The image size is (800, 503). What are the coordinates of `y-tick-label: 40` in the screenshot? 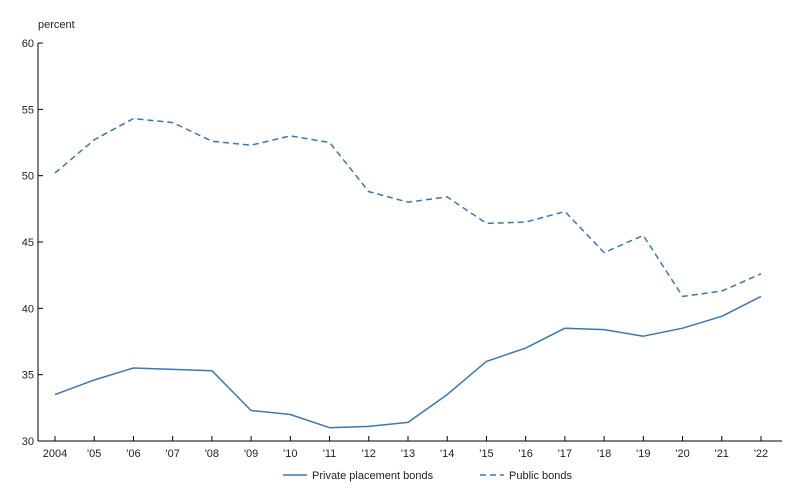 It's located at (28, 309).